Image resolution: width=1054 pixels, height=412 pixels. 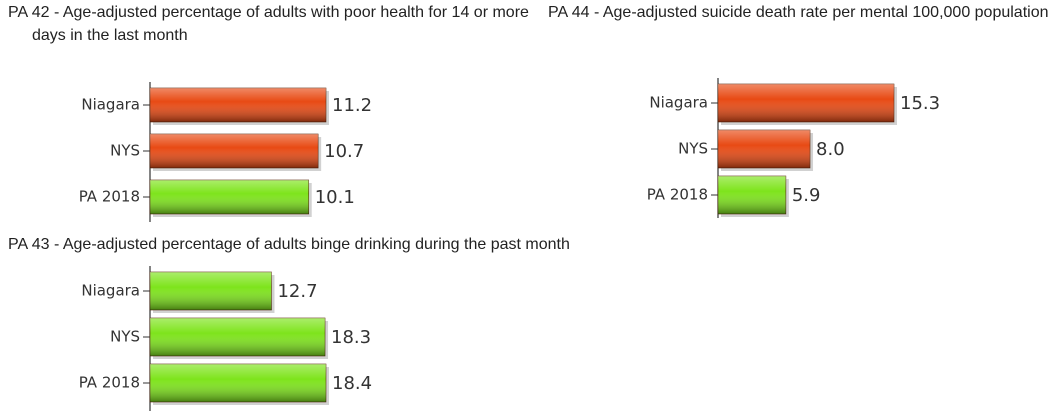 I want to click on value-label: 8.0, so click(x=830, y=149).